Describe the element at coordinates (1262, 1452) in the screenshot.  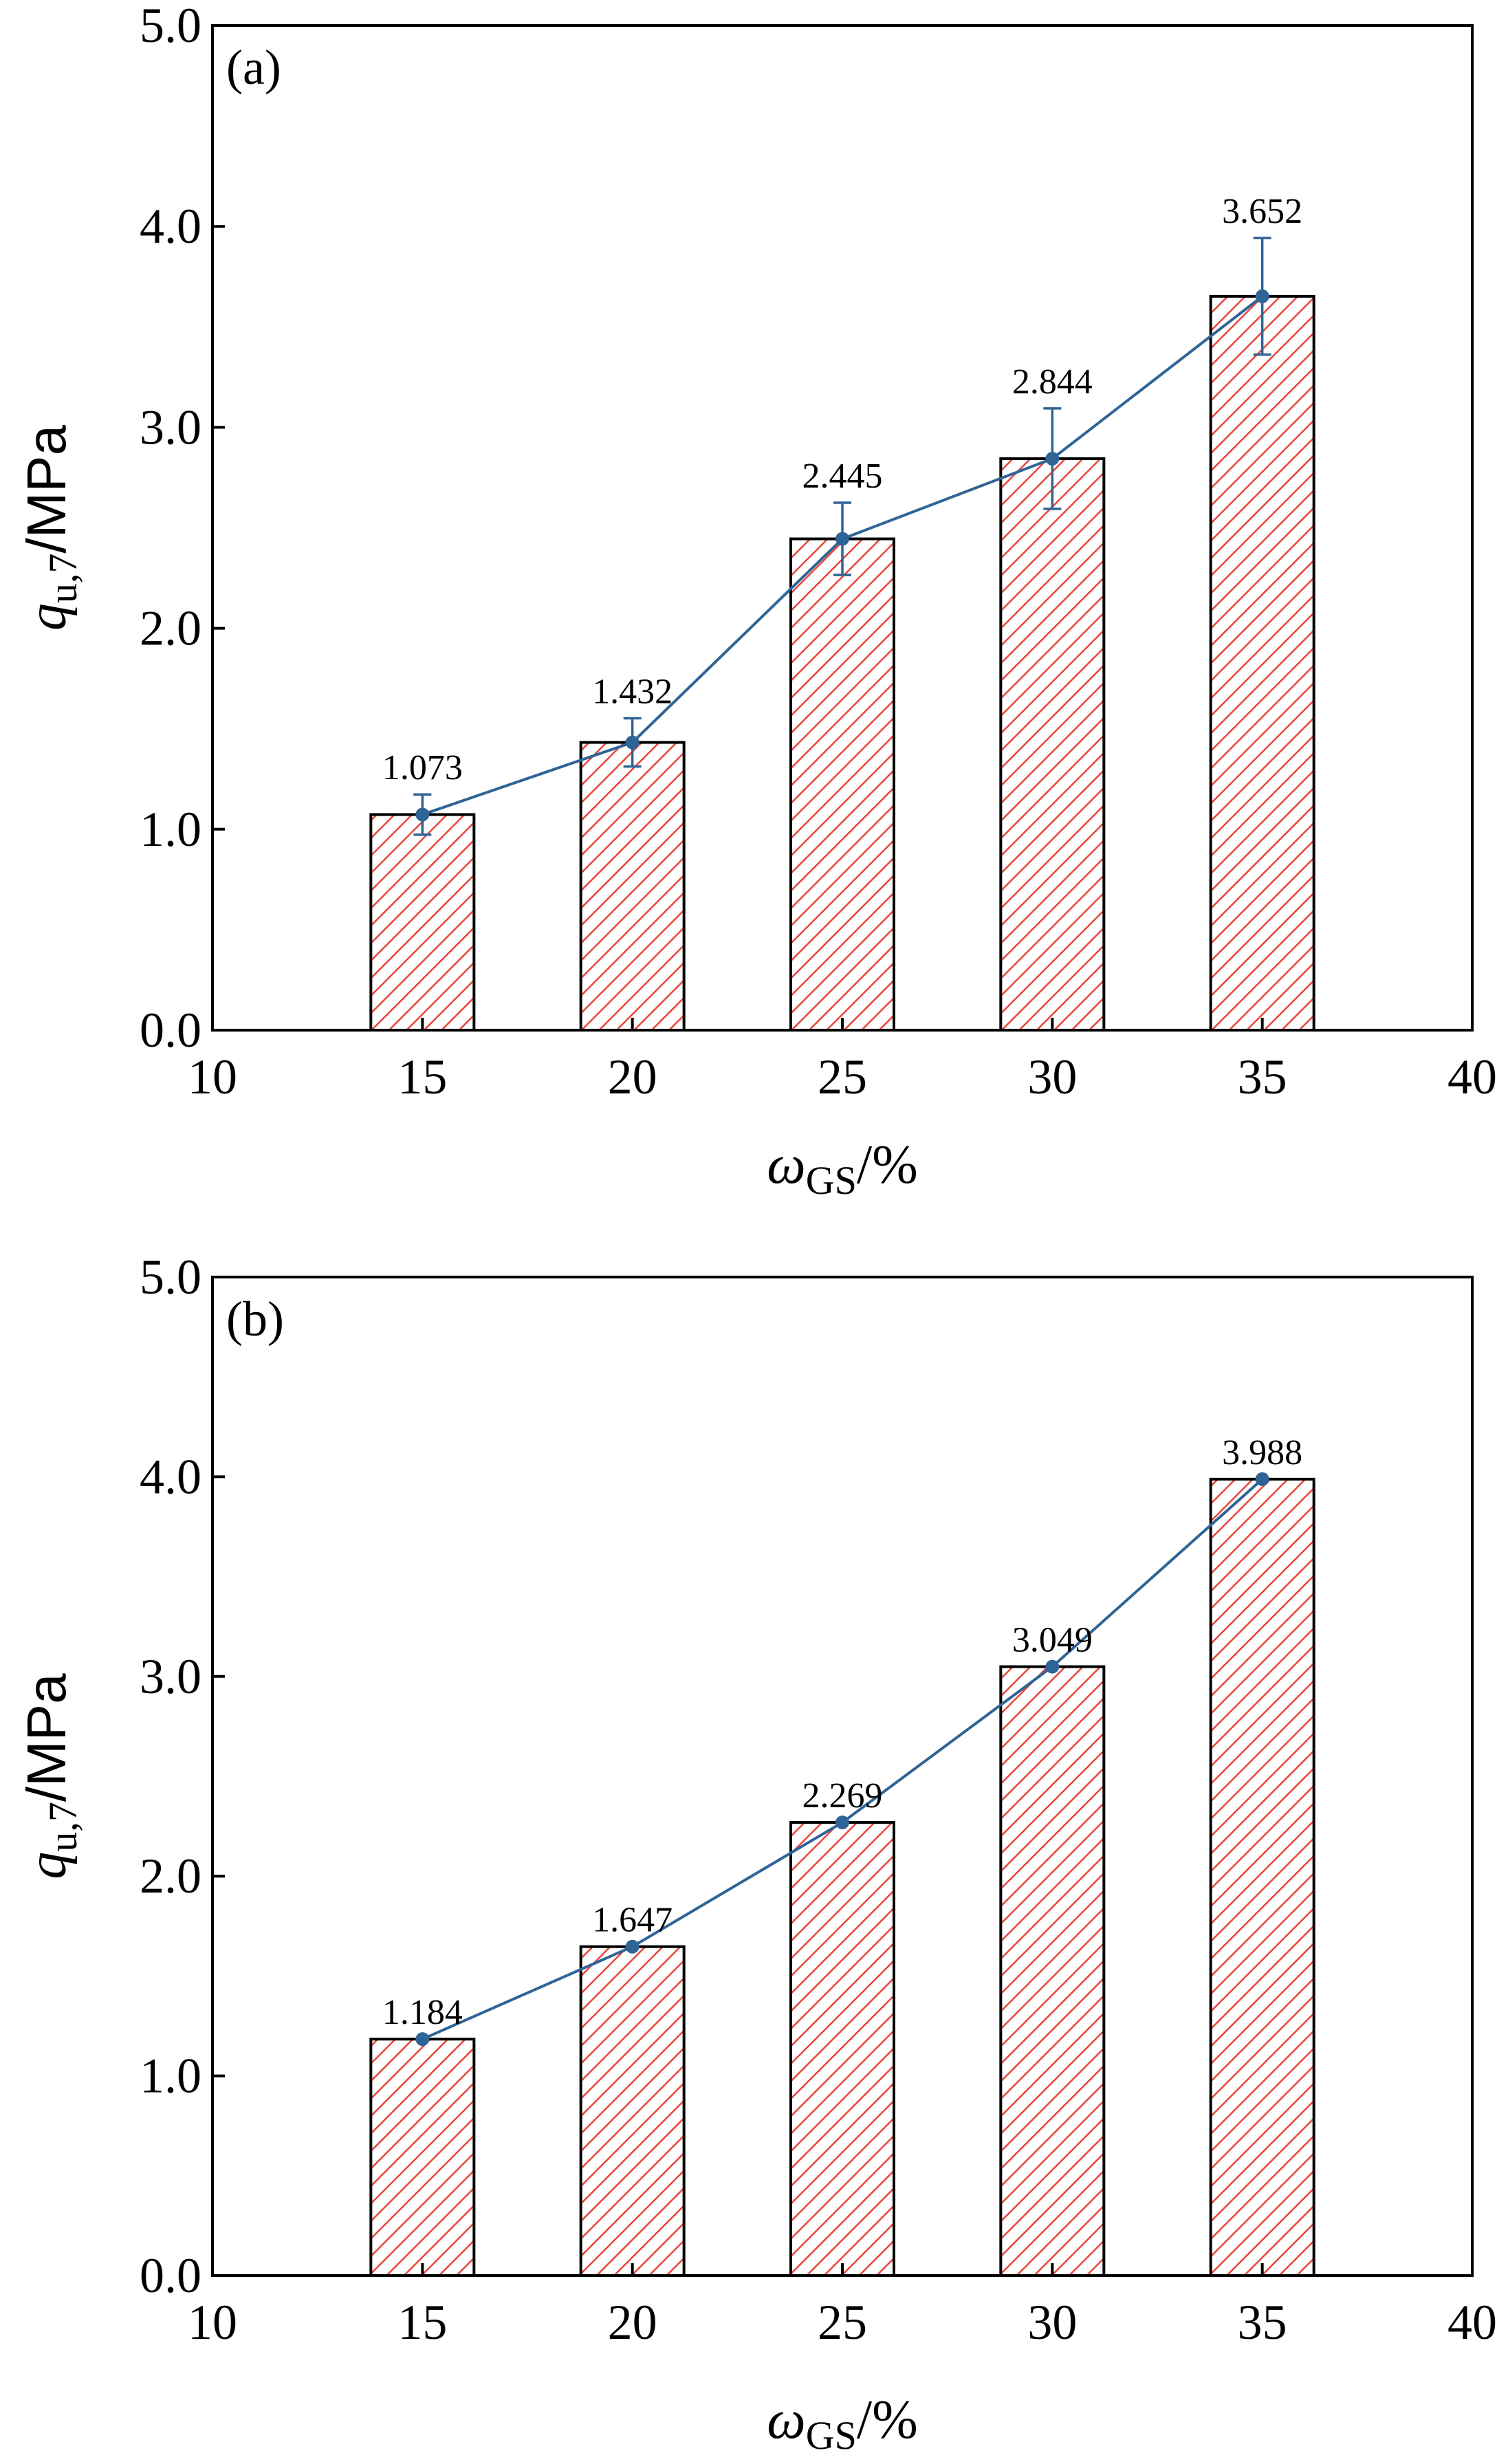
I see `data-label: 3.988` at that location.